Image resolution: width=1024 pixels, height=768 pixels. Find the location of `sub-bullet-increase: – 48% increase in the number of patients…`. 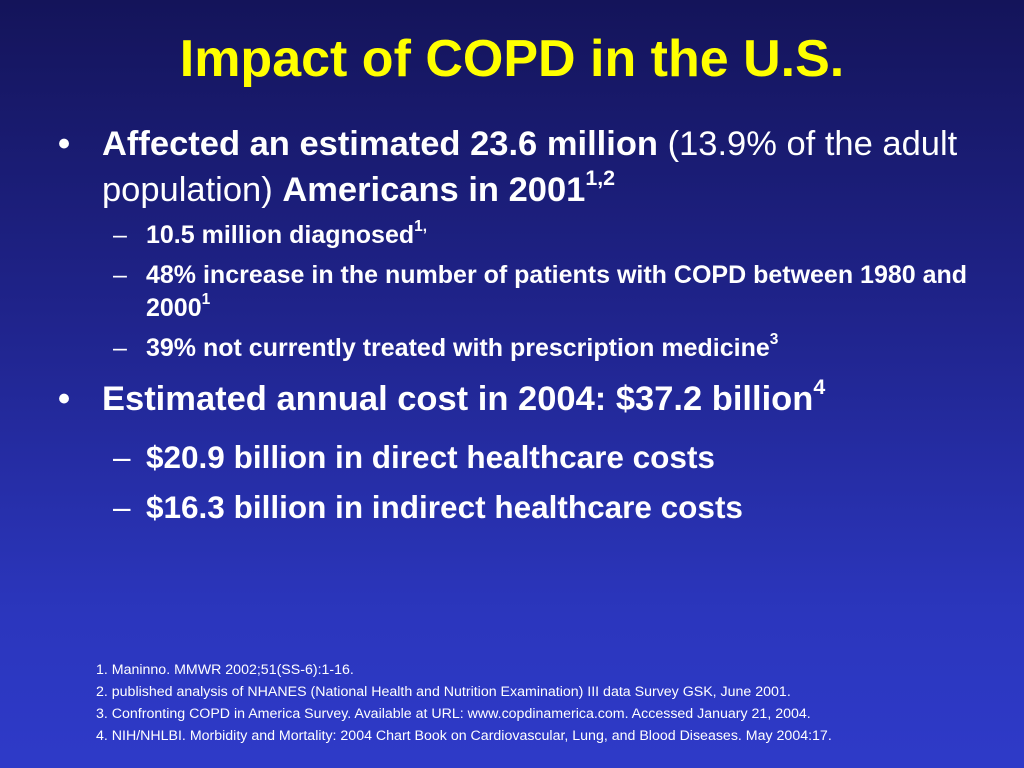

sub-bullet-increase: – 48% increase in the number of patients… is located at coordinates (528, 292).